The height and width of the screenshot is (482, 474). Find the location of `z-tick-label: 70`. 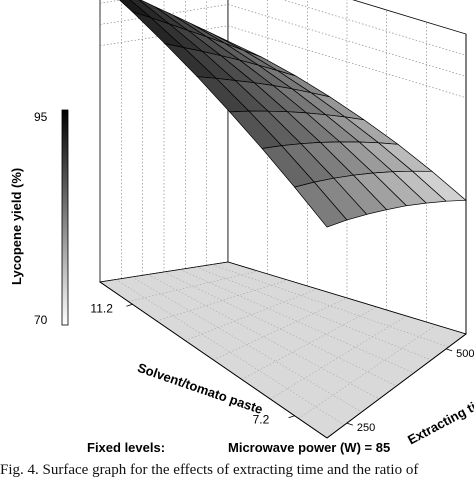

z-tick-label: 70 is located at coordinates (41, 320).